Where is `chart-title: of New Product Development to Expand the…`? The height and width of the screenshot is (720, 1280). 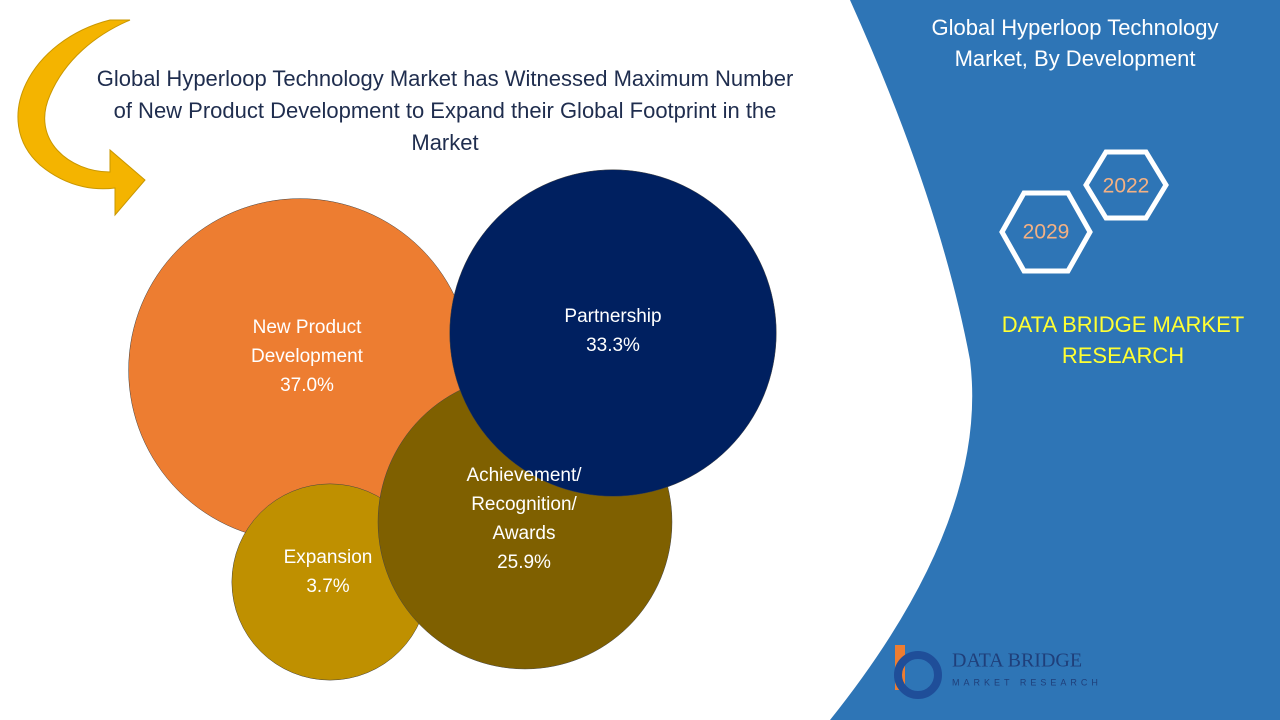
chart-title: of New Product Development to Expand the… is located at coordinates (445, 110).